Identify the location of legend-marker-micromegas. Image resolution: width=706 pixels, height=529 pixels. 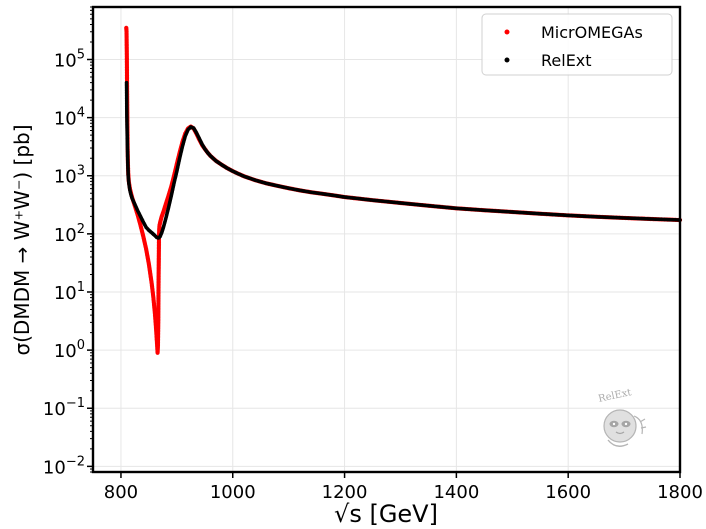
(507, 32).